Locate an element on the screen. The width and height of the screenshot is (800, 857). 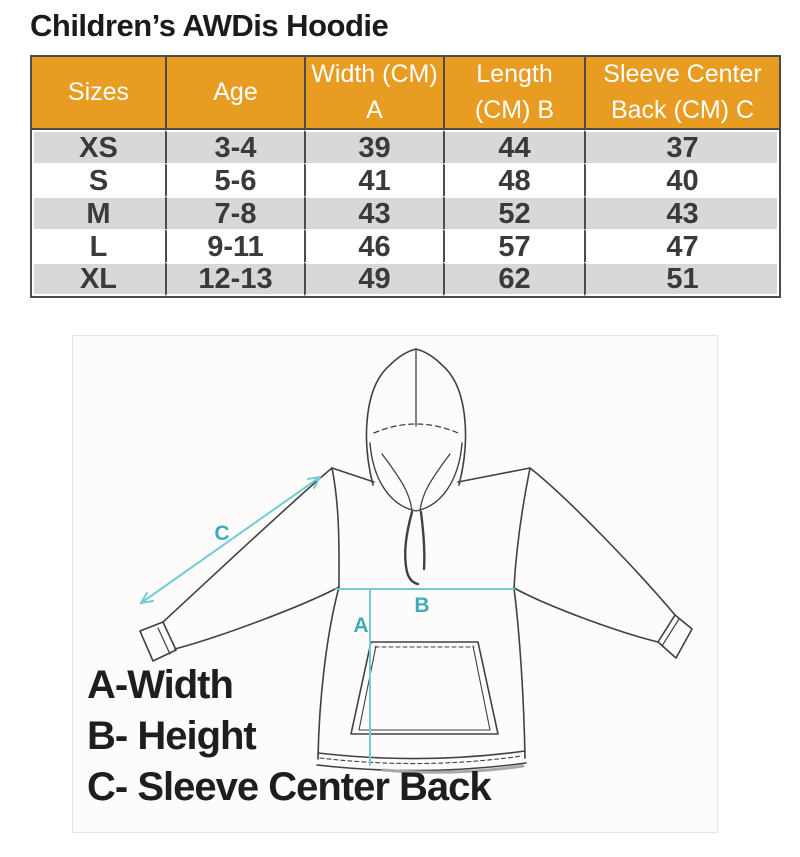
legend-width: A-Width is located at coordinates (160, 685).